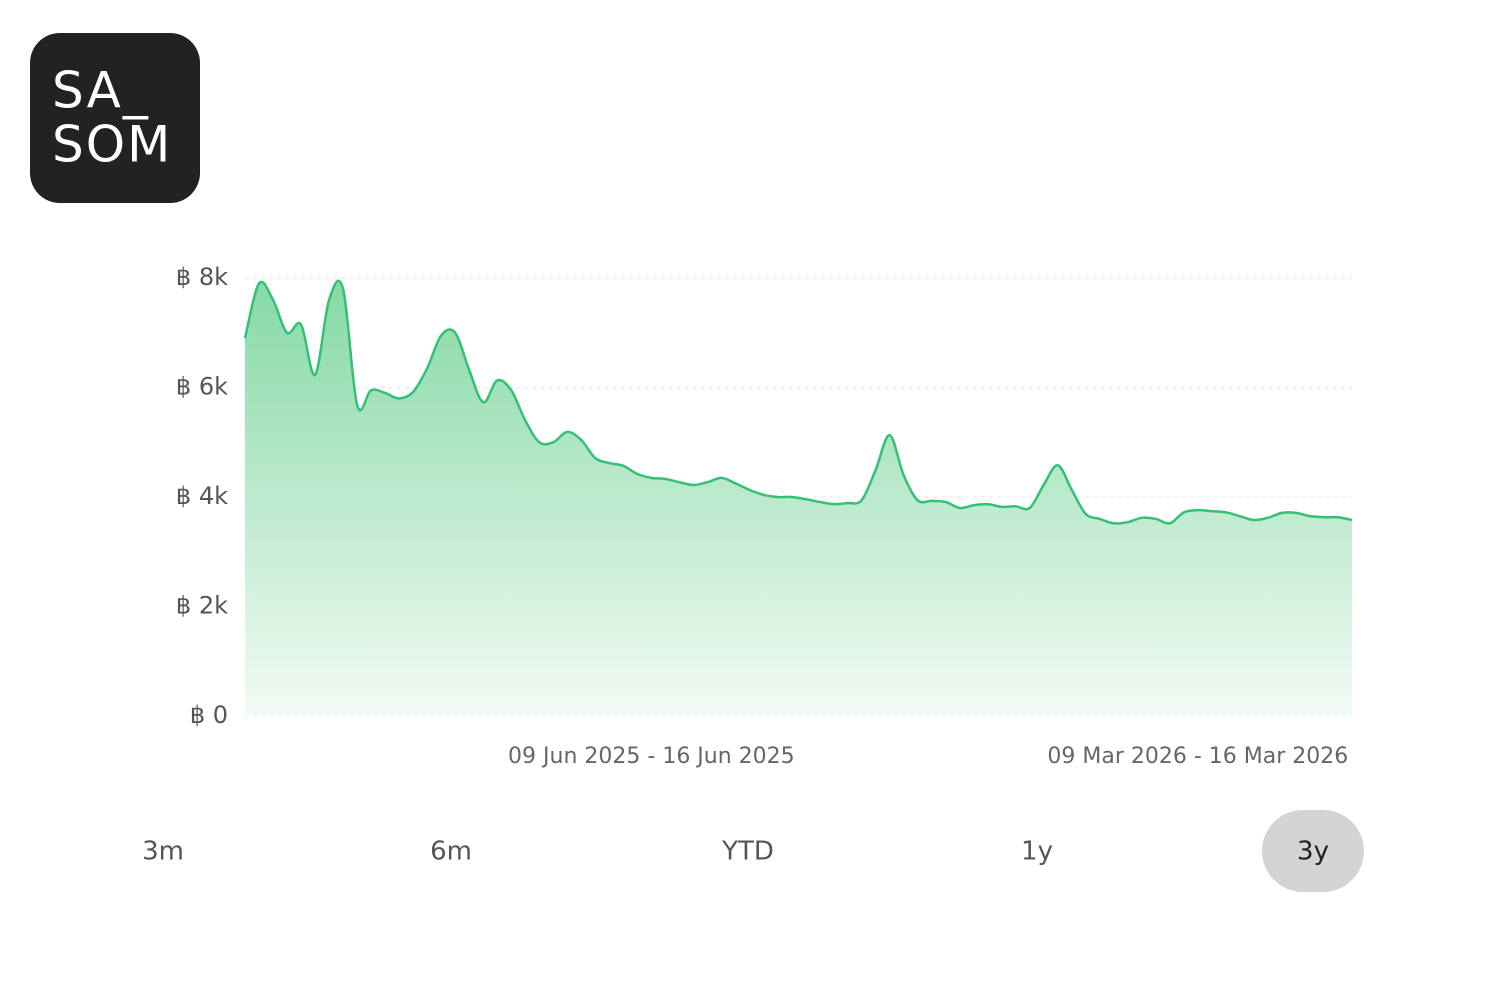  What do you see at coordinates (202, 496) in the screenshot?
I see `y-tick-label: ฿ 4k` at bounding box center [202, 496].